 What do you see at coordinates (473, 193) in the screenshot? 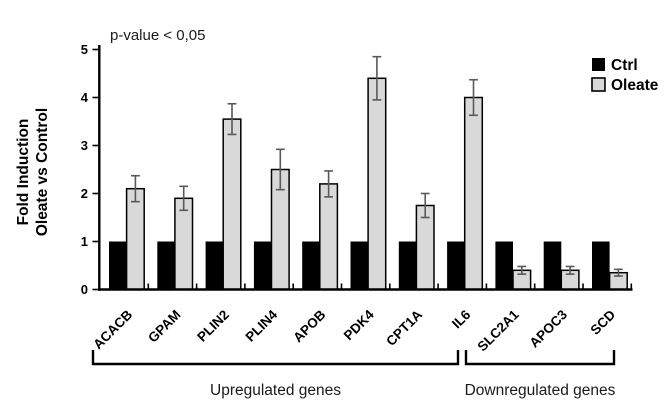
I see `bar-oleate-IL6` at bounding box center [473, 193].